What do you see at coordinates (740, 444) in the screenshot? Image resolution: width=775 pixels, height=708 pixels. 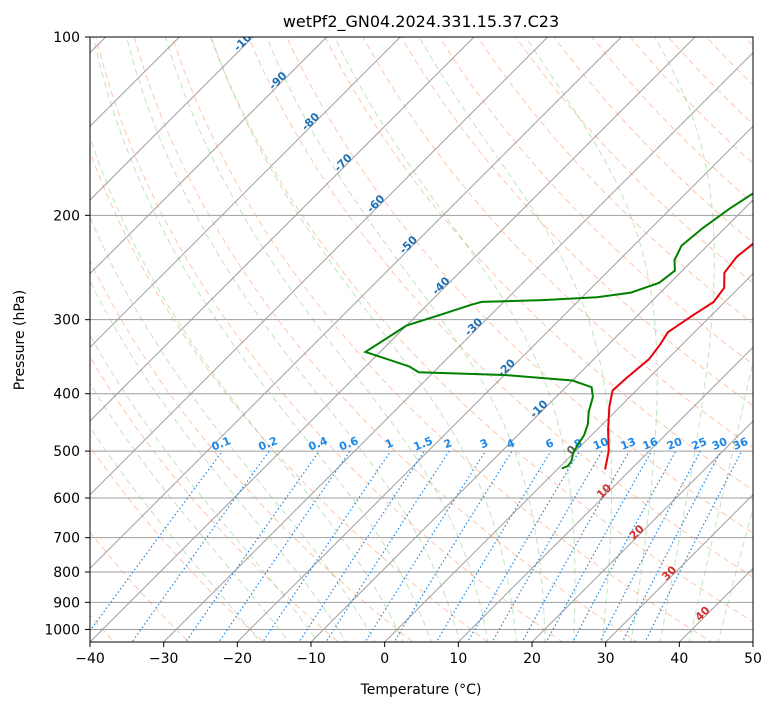 I see `mixing-ratio-label: 36` at bounding box center [740, 444].